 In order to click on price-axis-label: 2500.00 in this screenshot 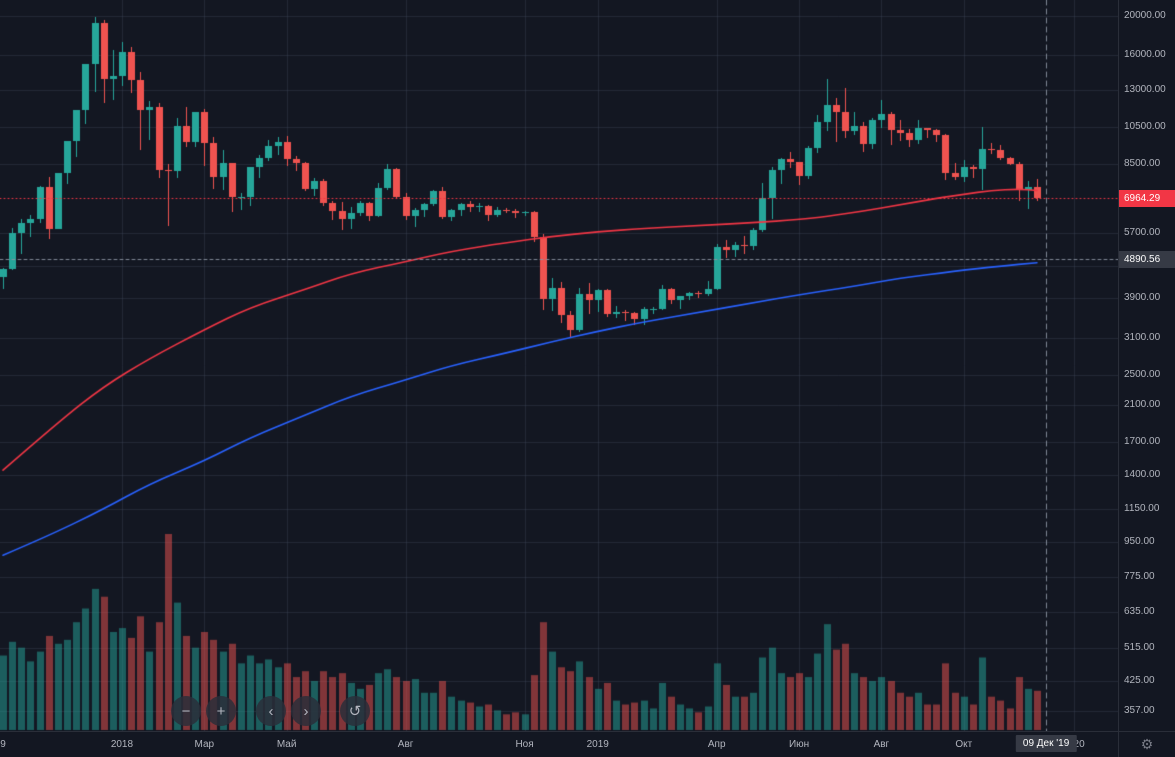, I will do `click(1142, 374)`.